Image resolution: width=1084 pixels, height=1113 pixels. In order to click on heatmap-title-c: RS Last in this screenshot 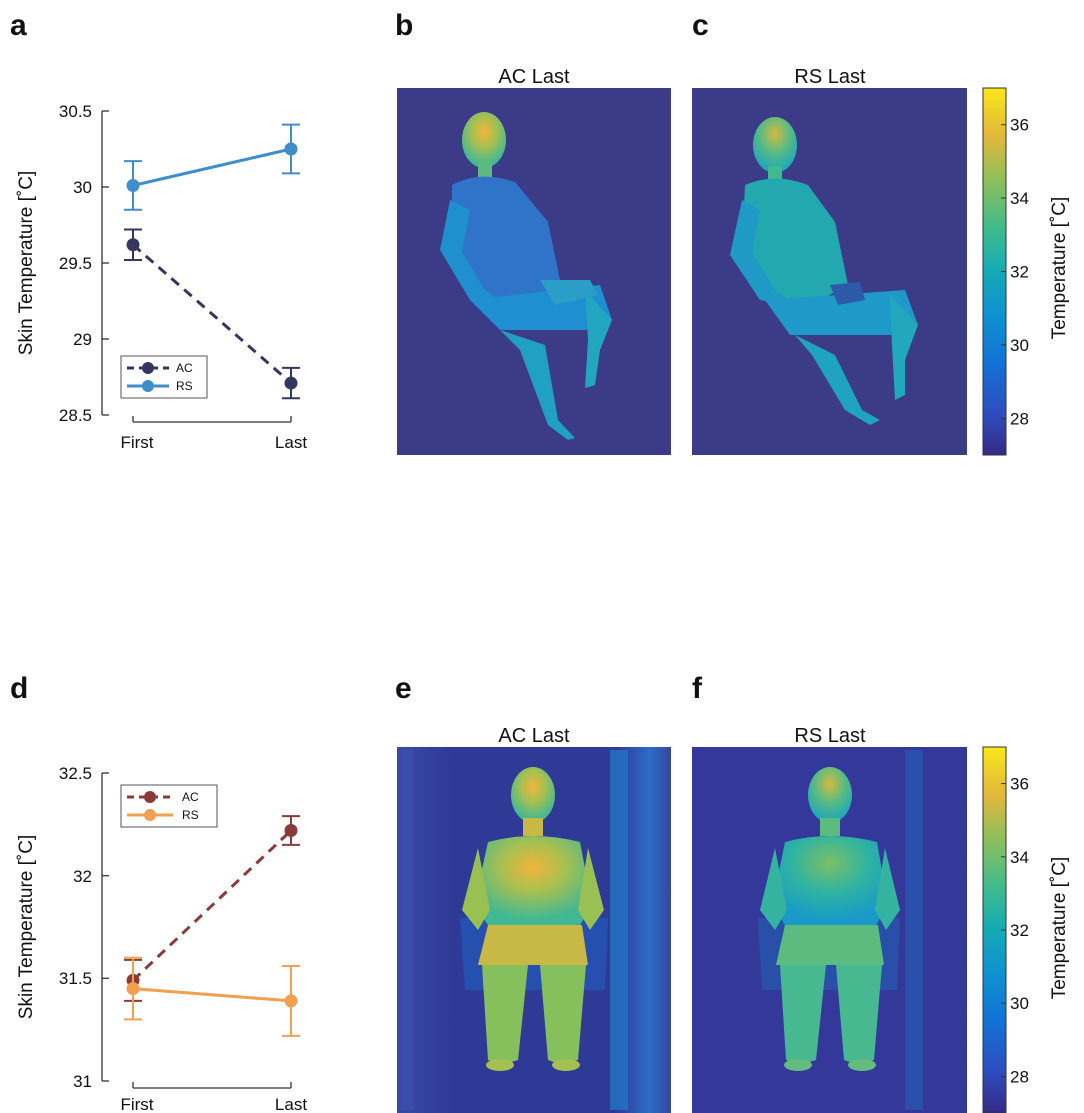, I will do `click(830, 77)`.